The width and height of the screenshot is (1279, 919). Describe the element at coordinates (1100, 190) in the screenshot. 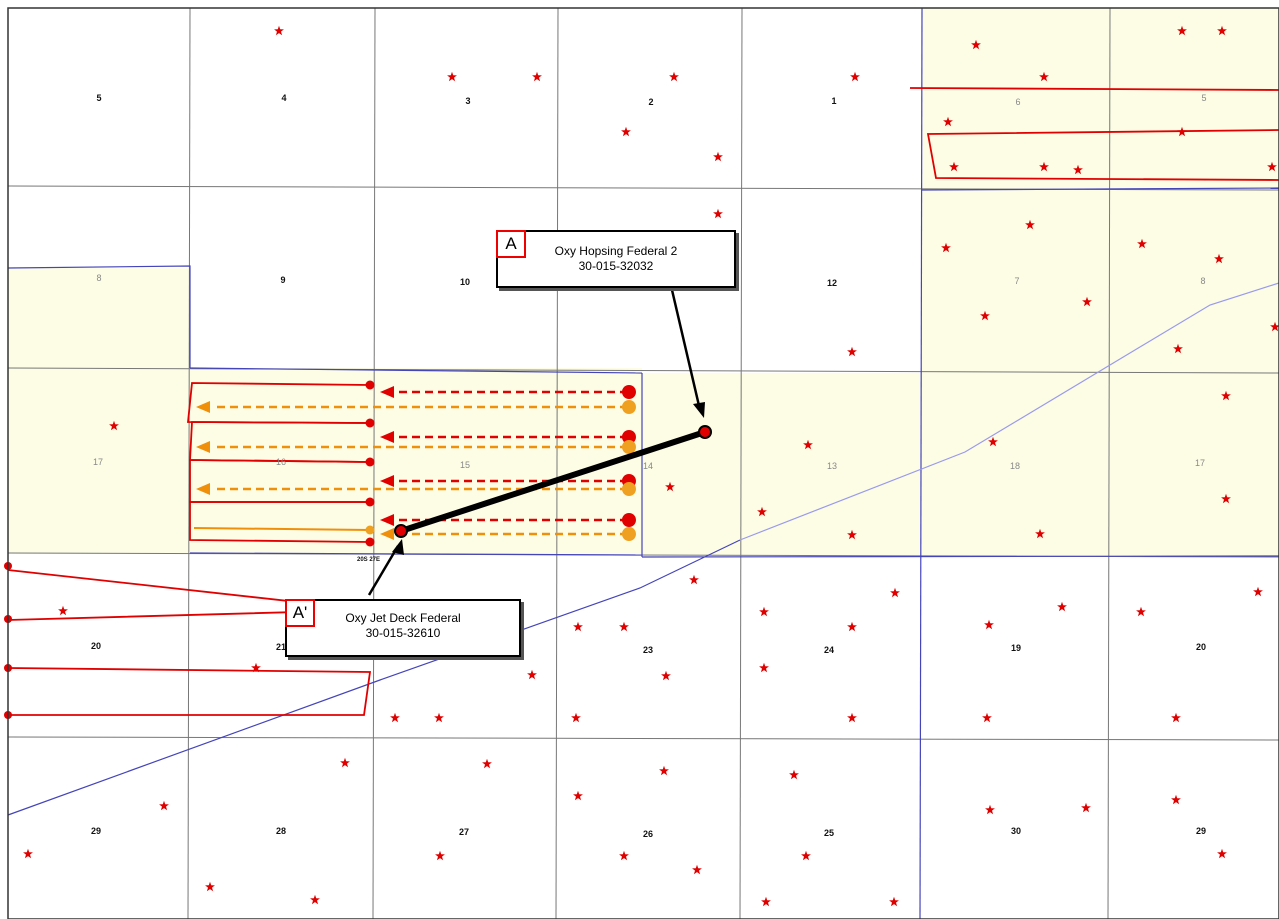

I see `lease-area-ne` at that location.